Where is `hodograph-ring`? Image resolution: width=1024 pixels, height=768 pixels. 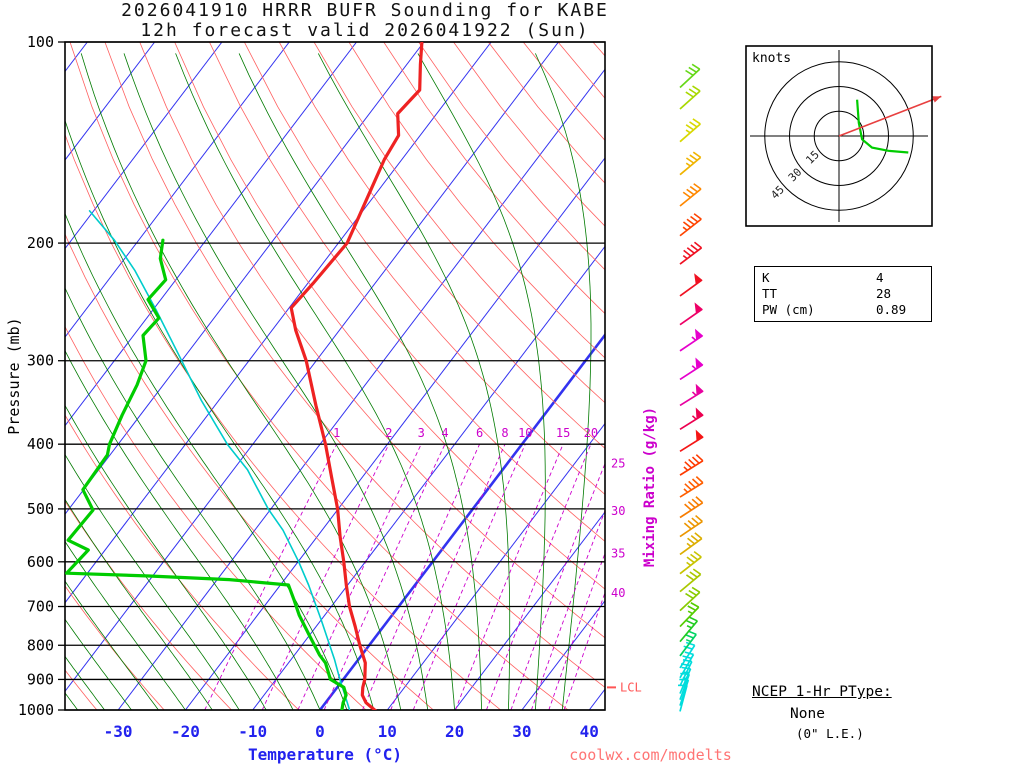
hodograph-ring is located at coordinates (839, 136).